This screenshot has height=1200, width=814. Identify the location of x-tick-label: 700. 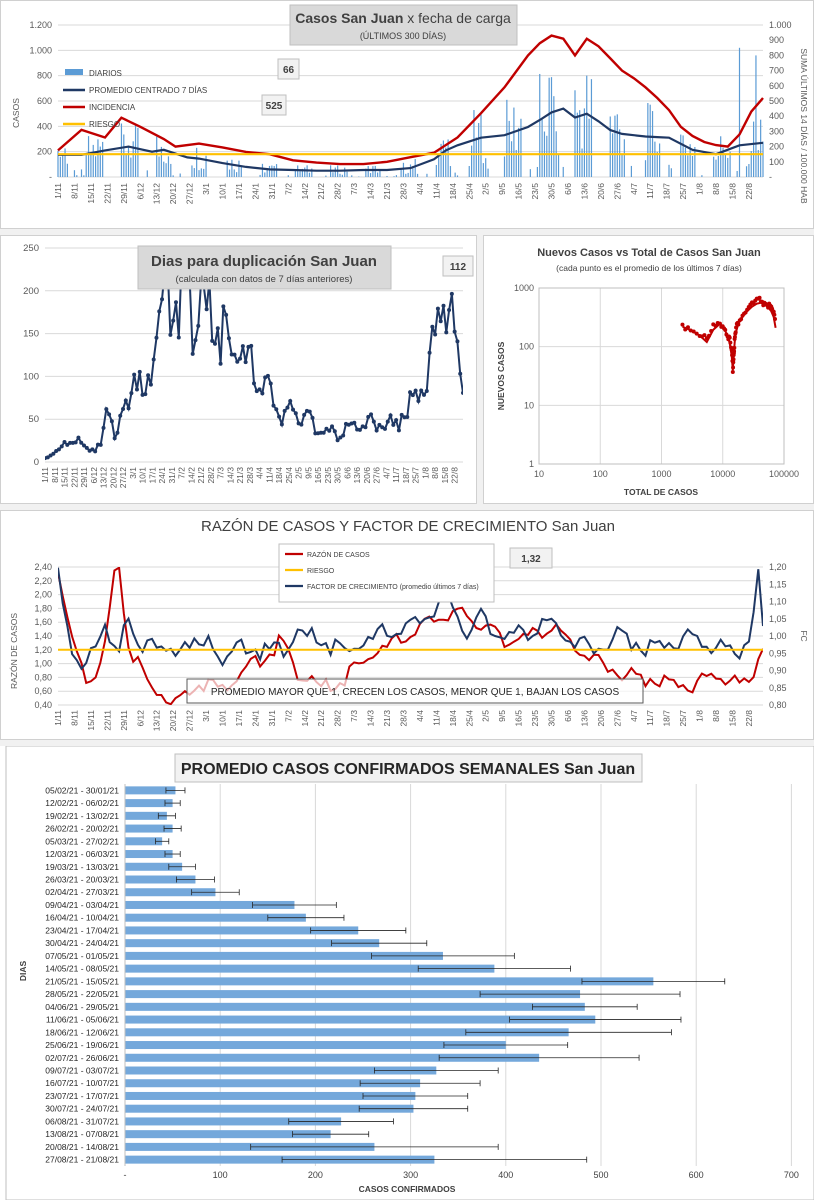
(791, 1175).